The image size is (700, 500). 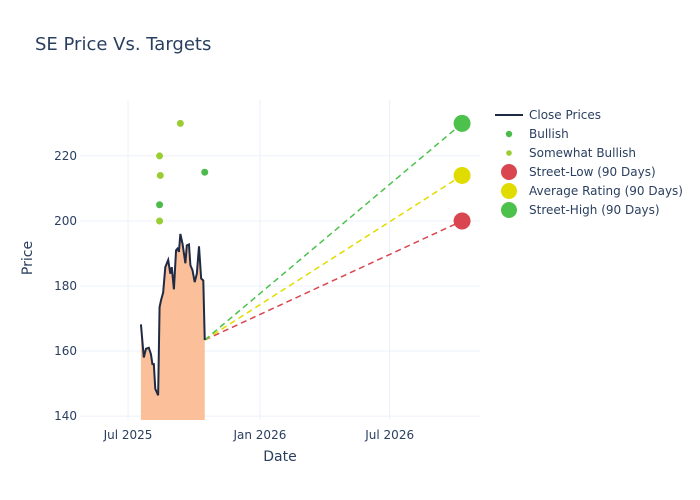 I want to click on y-tick-label: 200, so click(x=65, y=221).